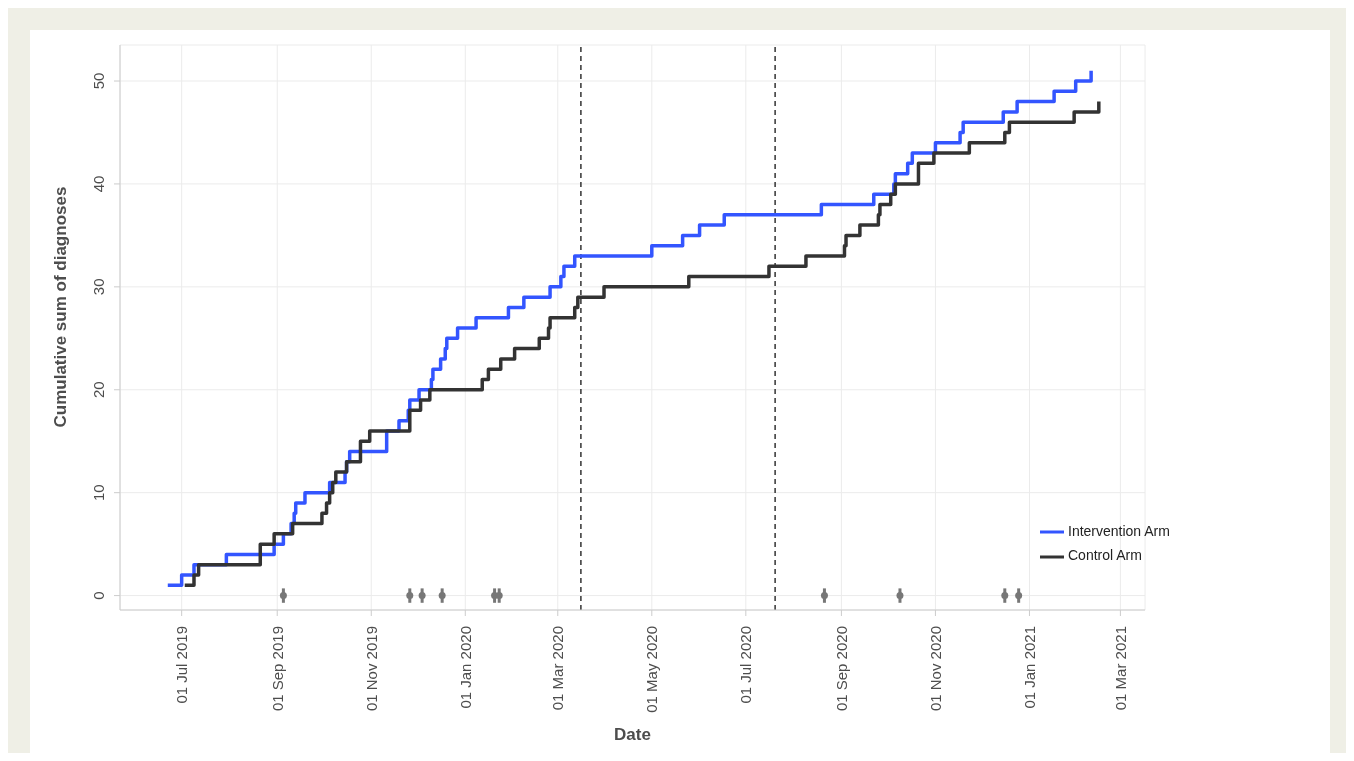  What do you see at coordinates (98, 287) in the screenshot?
I see `y-tick-label: 30` at bounding box center [98, 287].